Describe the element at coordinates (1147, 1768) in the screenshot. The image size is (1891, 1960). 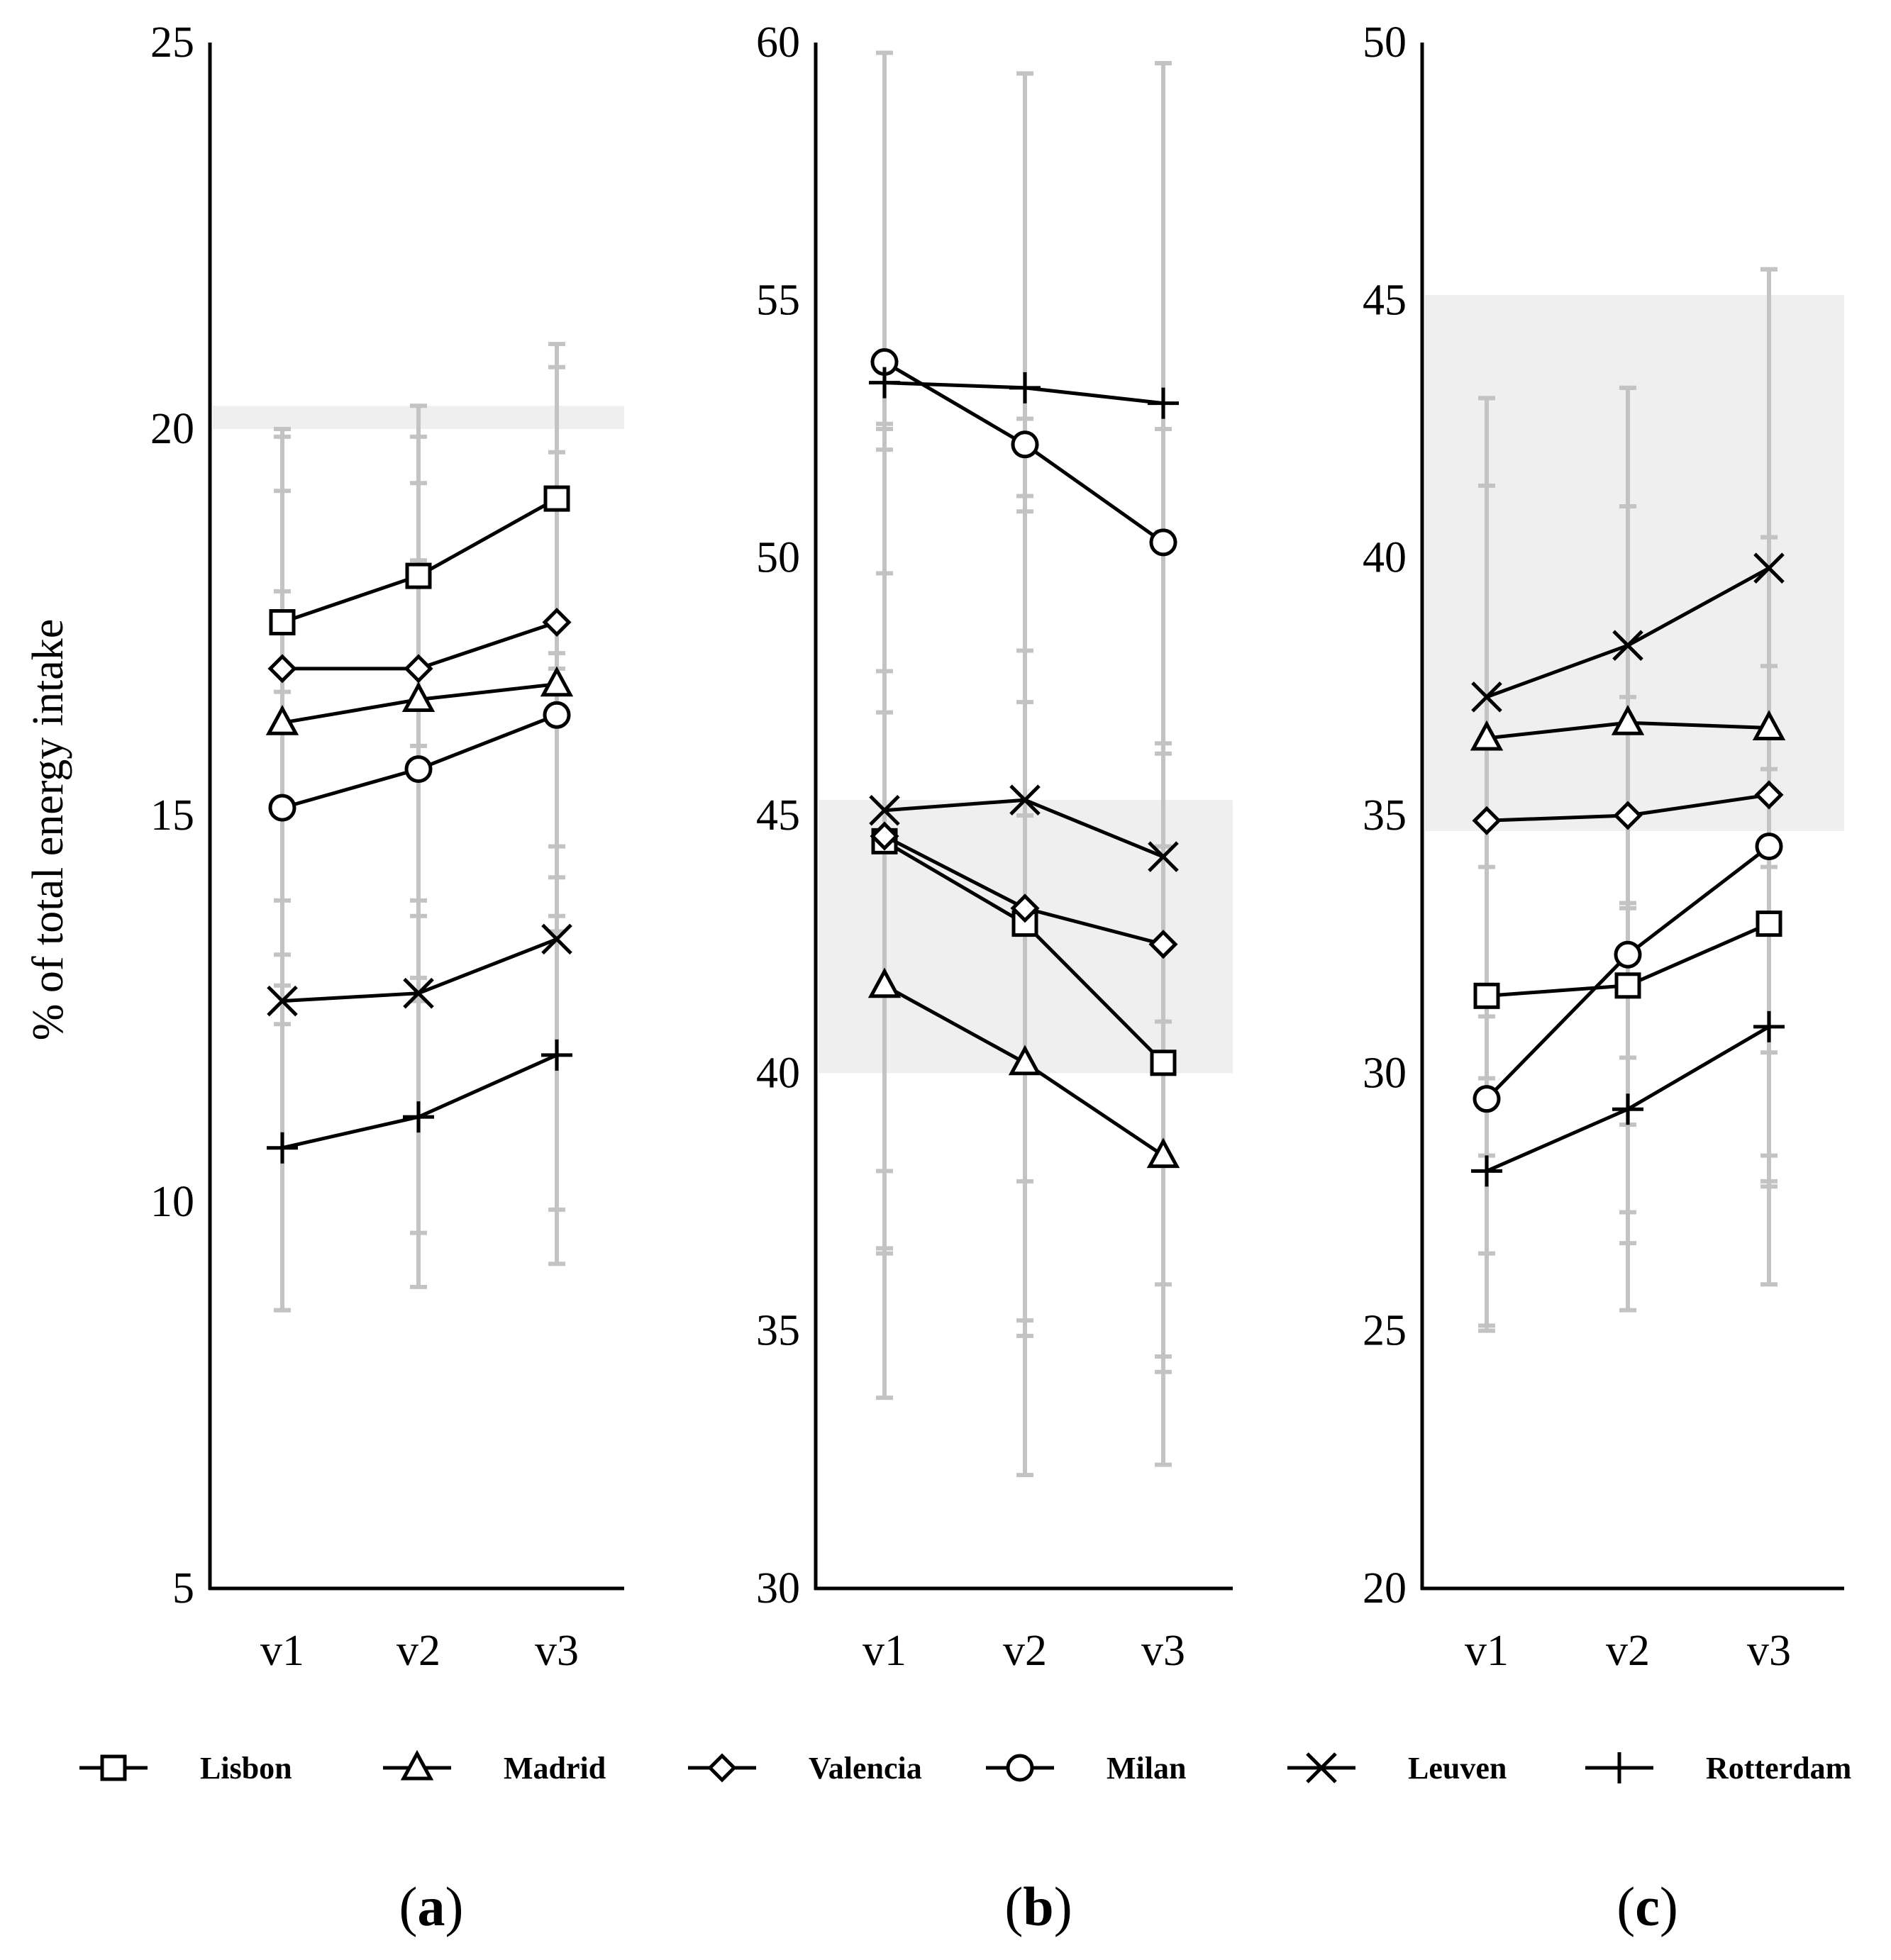
I see `legend-label: Milan` at that location.